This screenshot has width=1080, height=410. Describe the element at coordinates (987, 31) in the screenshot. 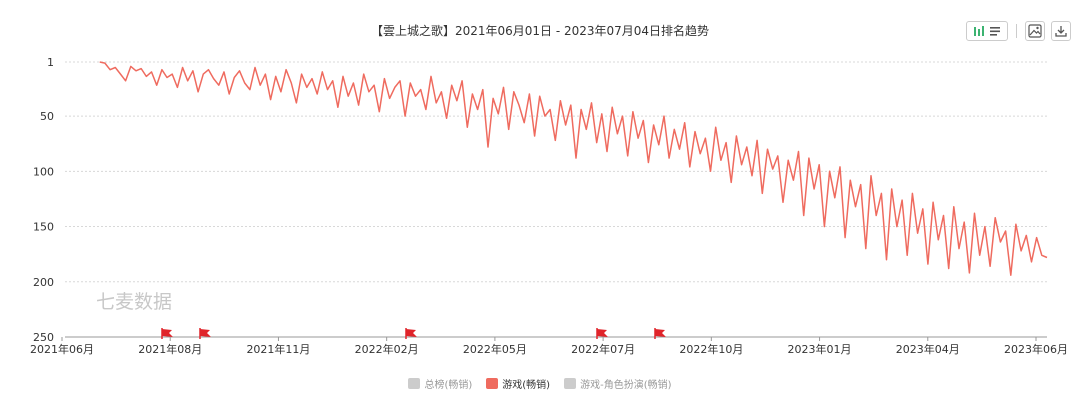

I see `bar-line-toggle-icon` at that location.